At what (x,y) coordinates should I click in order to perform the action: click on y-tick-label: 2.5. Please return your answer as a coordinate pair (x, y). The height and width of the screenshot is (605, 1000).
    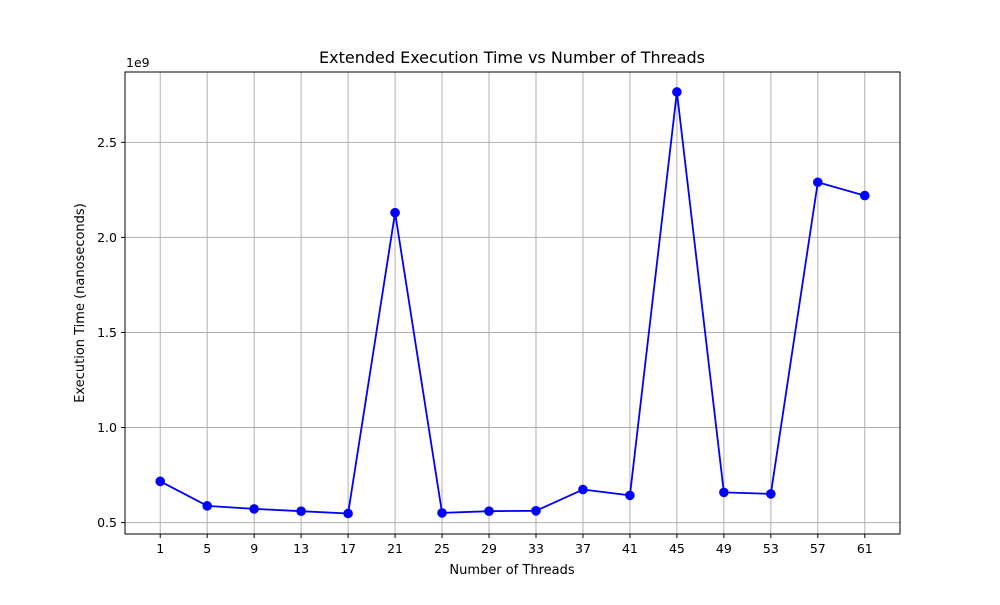
    Looking at the image, I should click on (107, 142).